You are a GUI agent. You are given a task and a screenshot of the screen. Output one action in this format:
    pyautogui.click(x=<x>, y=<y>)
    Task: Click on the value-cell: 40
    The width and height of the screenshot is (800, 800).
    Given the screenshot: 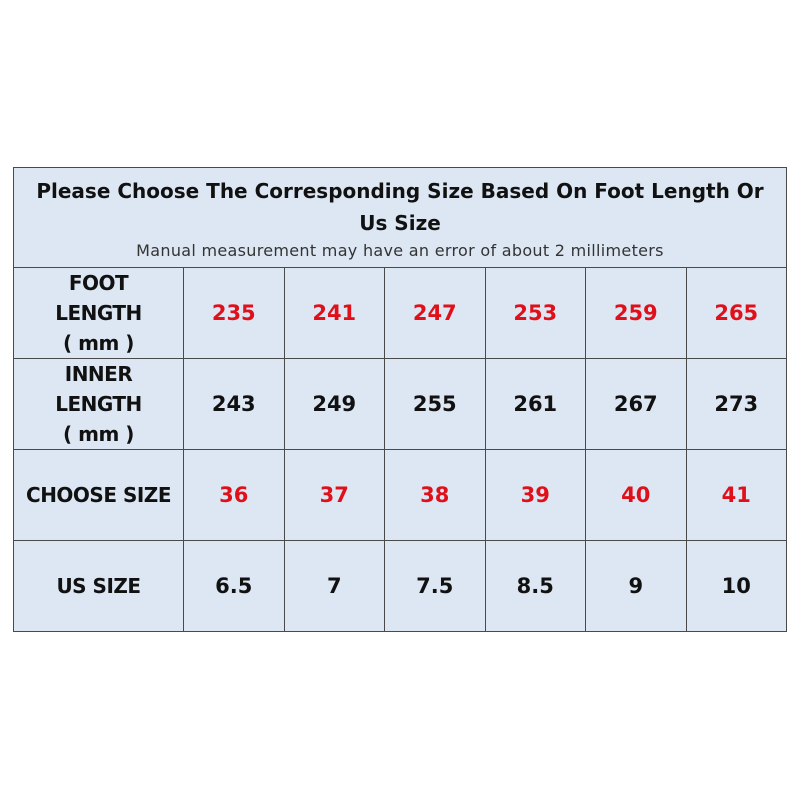 What is the action you would take?
    pyautogui.click(x=636, y=495)
    